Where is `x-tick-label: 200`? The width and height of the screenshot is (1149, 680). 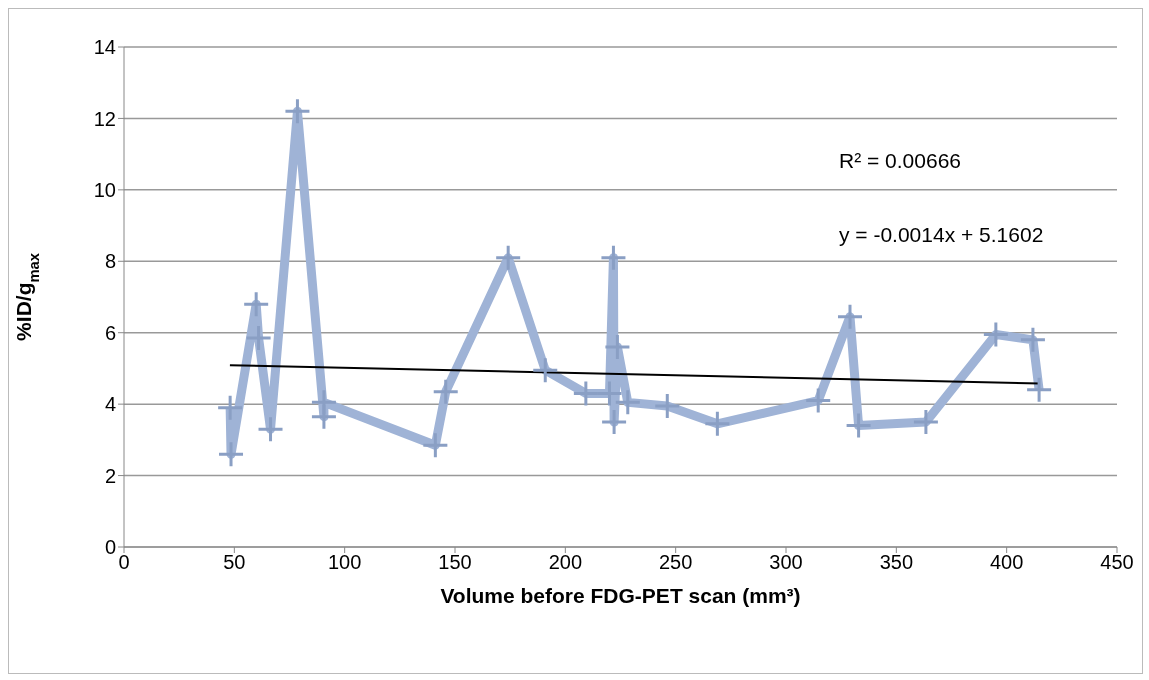 x-tick-label: 200 is located at coordinates (565, 562).